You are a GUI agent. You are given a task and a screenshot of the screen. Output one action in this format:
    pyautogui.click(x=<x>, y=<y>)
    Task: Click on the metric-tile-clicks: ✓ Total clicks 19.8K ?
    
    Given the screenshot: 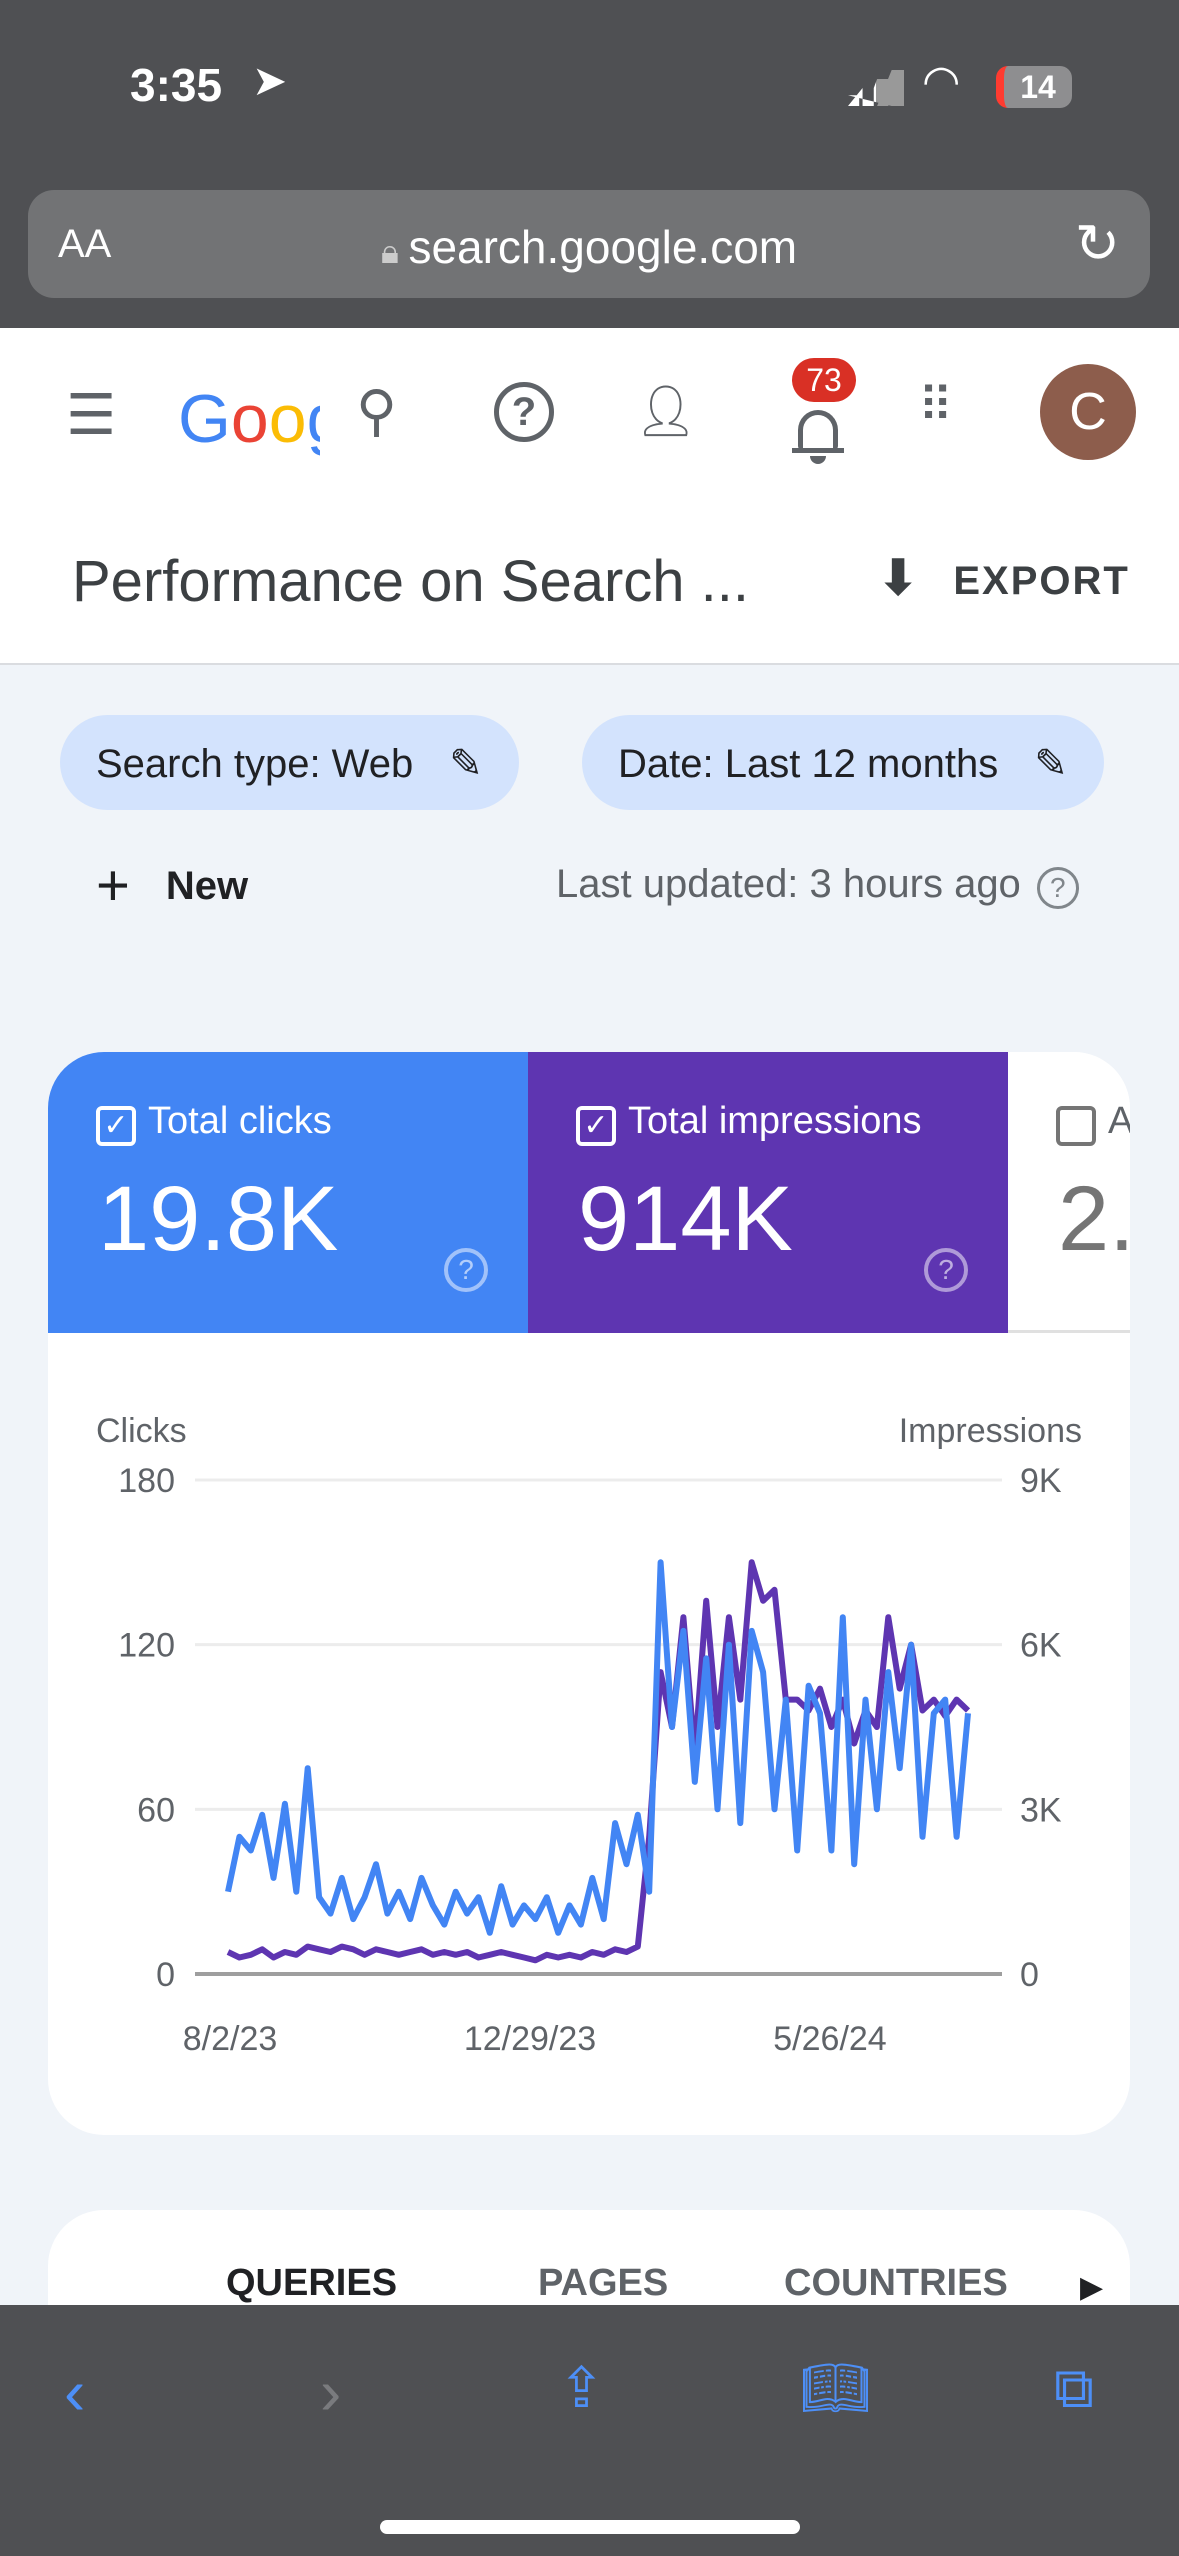 What is the action you would take?
    pyautogui.click(x=288, y=1192)
    